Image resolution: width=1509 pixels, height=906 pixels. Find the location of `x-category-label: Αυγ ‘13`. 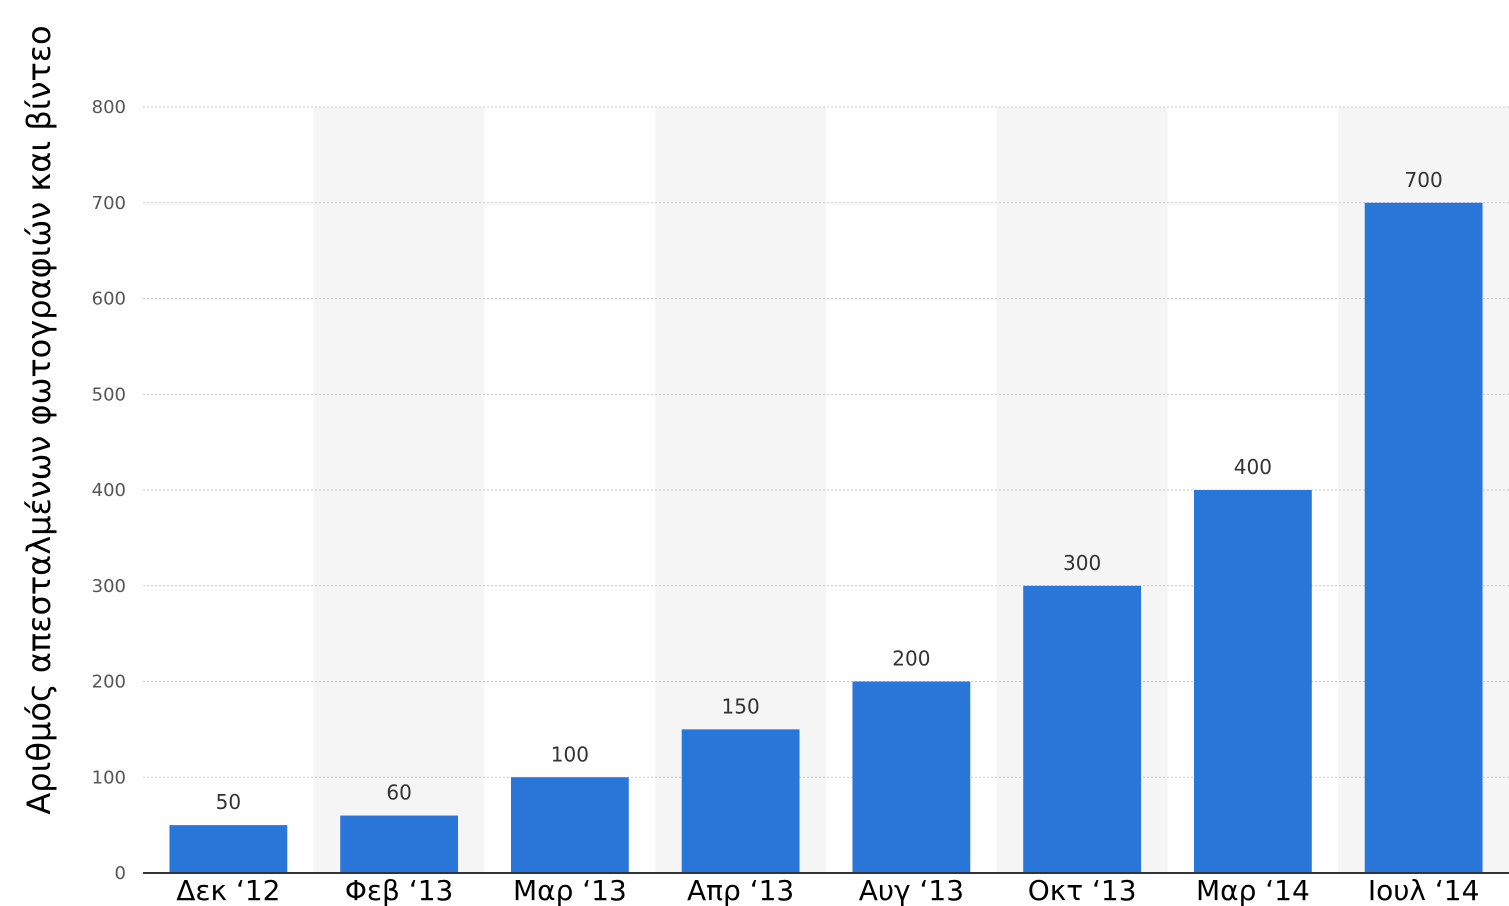

x-category-label: Αυγ ‘13 is located at coordinates (911, 890).